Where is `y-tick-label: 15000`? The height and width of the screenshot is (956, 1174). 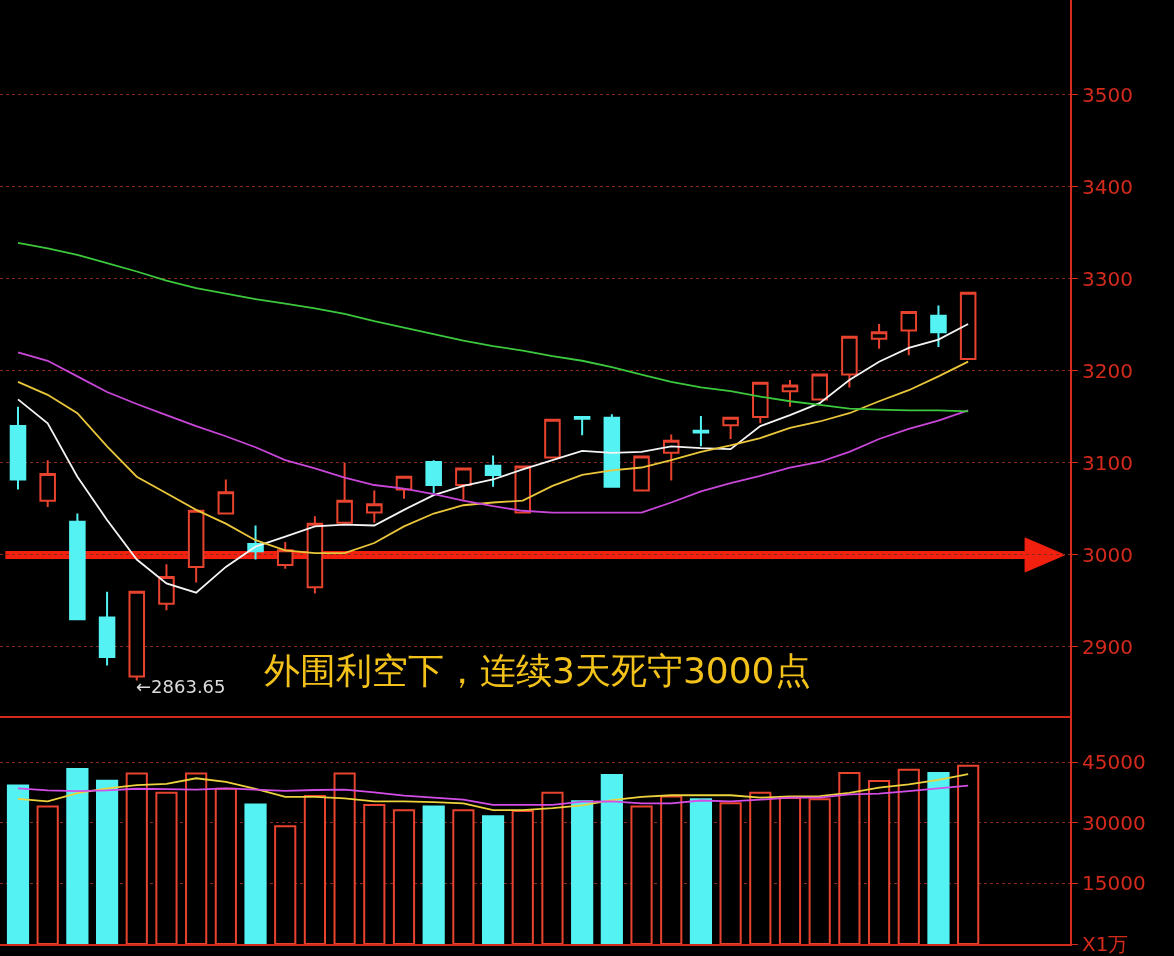 y-tick-label: 15000 is located at coordinates (1114, 883).